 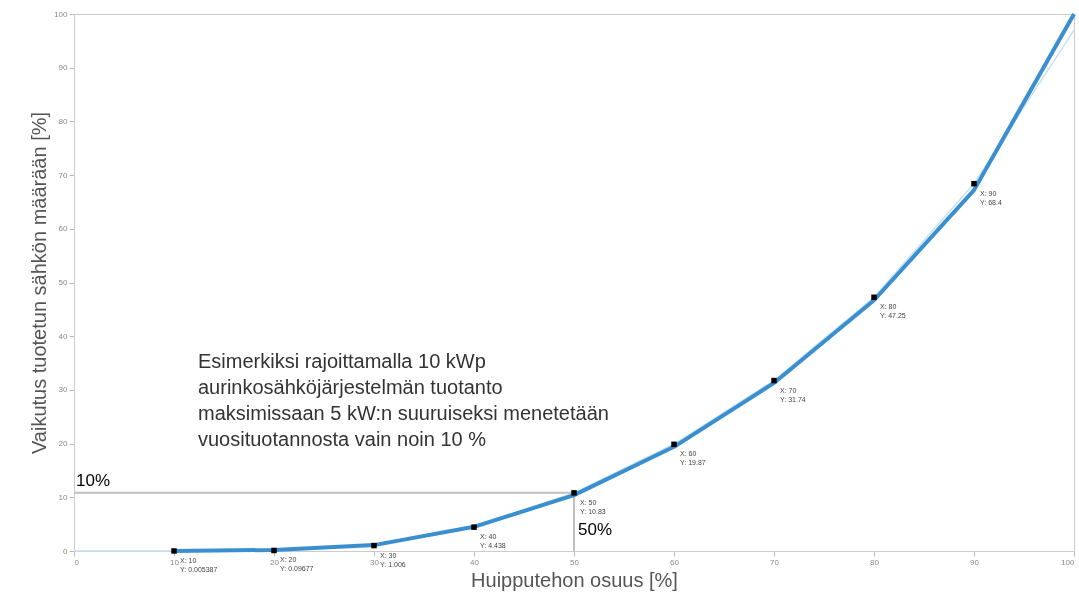 I want to click on x-tick-label: 100, so click(x=1068, y=562).